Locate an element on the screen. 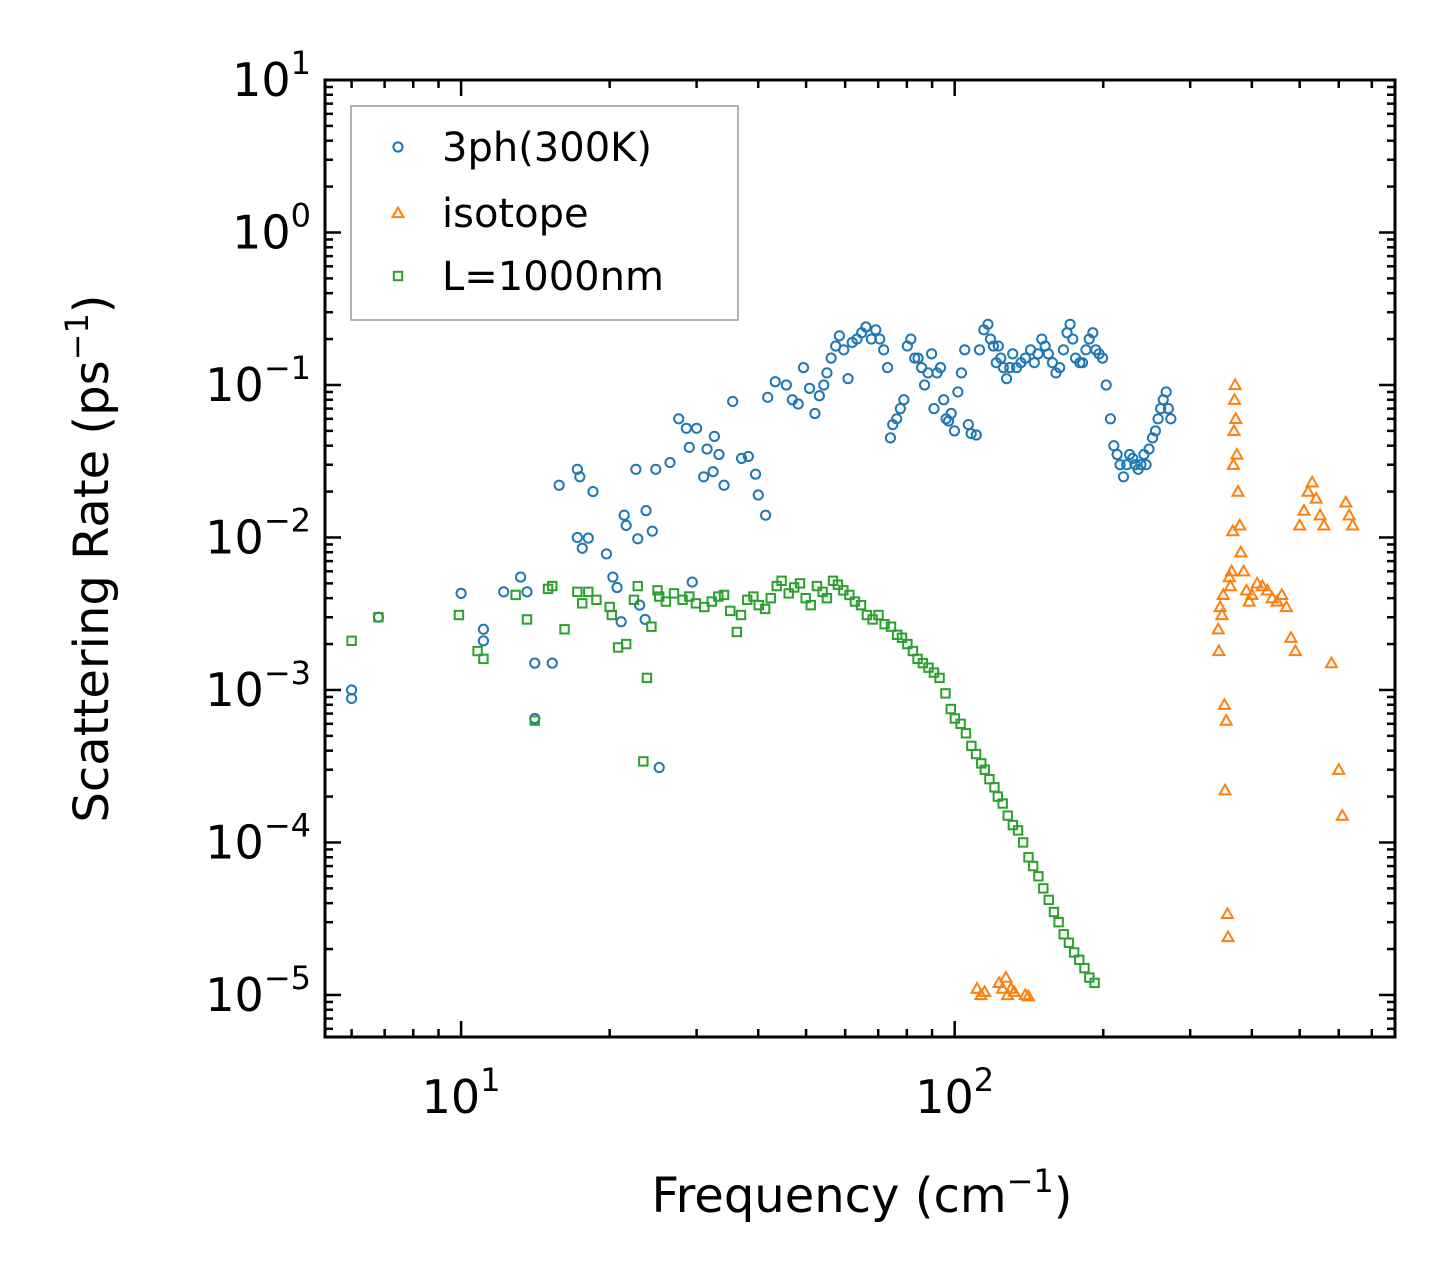 The height and width of the screenshot is (1287, 1455). y-tick-label-exp: −4 is located at coordinates (287, 825).